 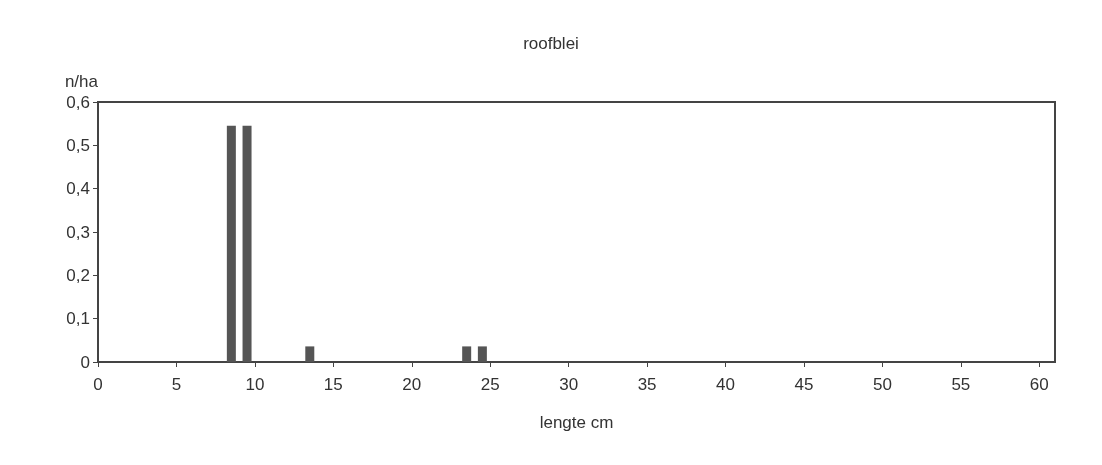 I want to click on y-tick-label: 0,4, so click(x=78, y=189).